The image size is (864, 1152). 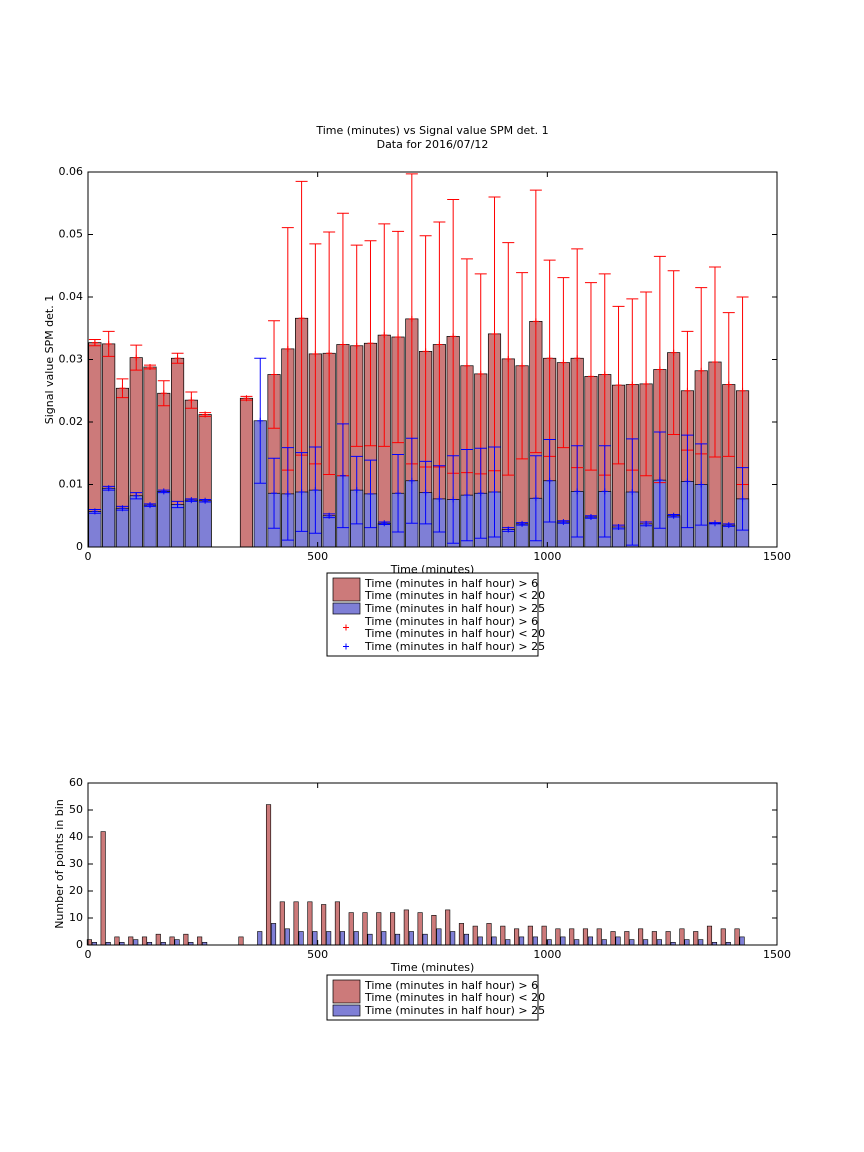 I want to click on y-tick-label: 40, so click(x=76, y=836).